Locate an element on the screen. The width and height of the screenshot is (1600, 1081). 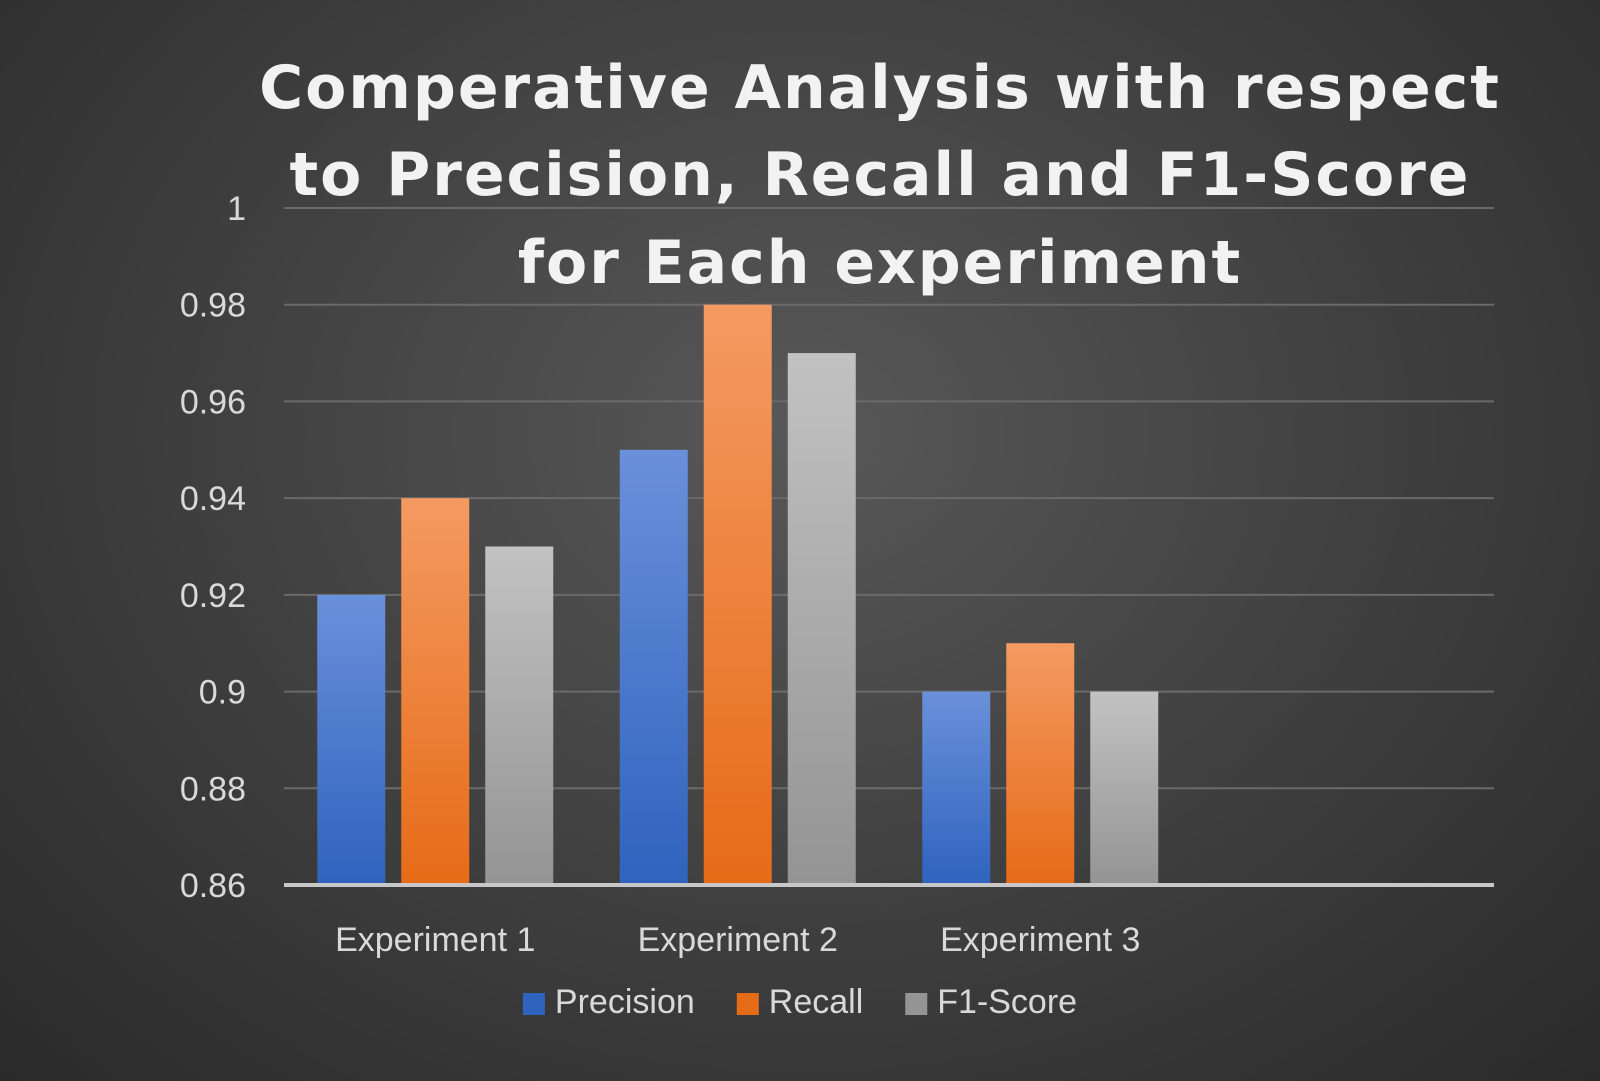
y-tick-label: 0.88 is located at coordinates (213, 789).